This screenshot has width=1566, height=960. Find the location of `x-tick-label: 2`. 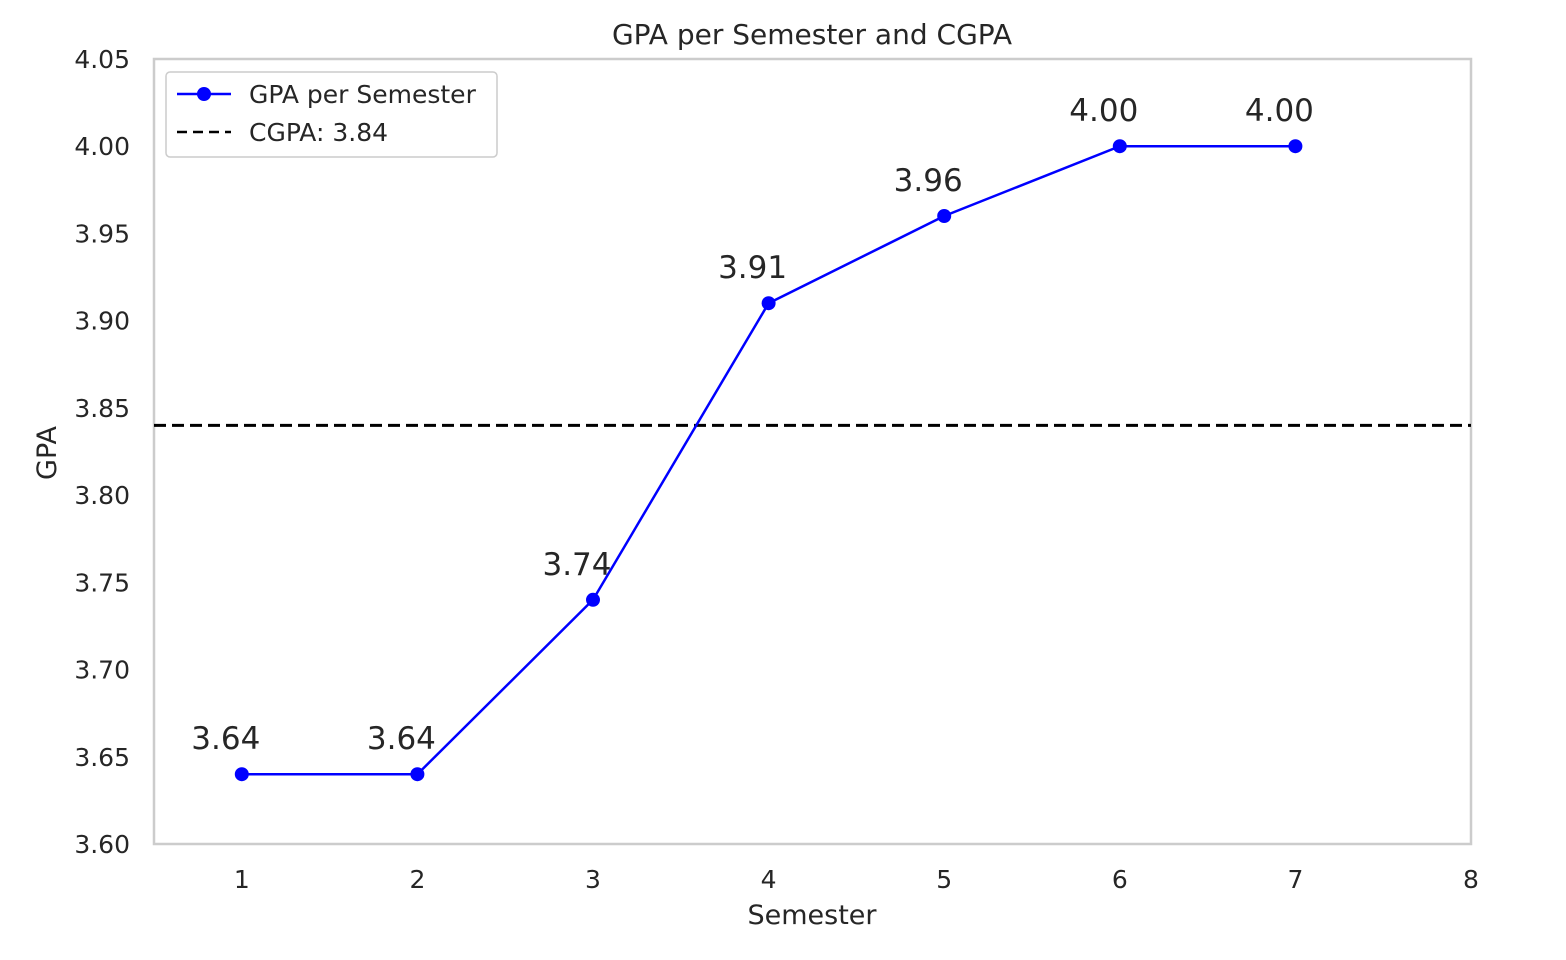

x-tick-label: 2 is located at coordinates (417, 879).